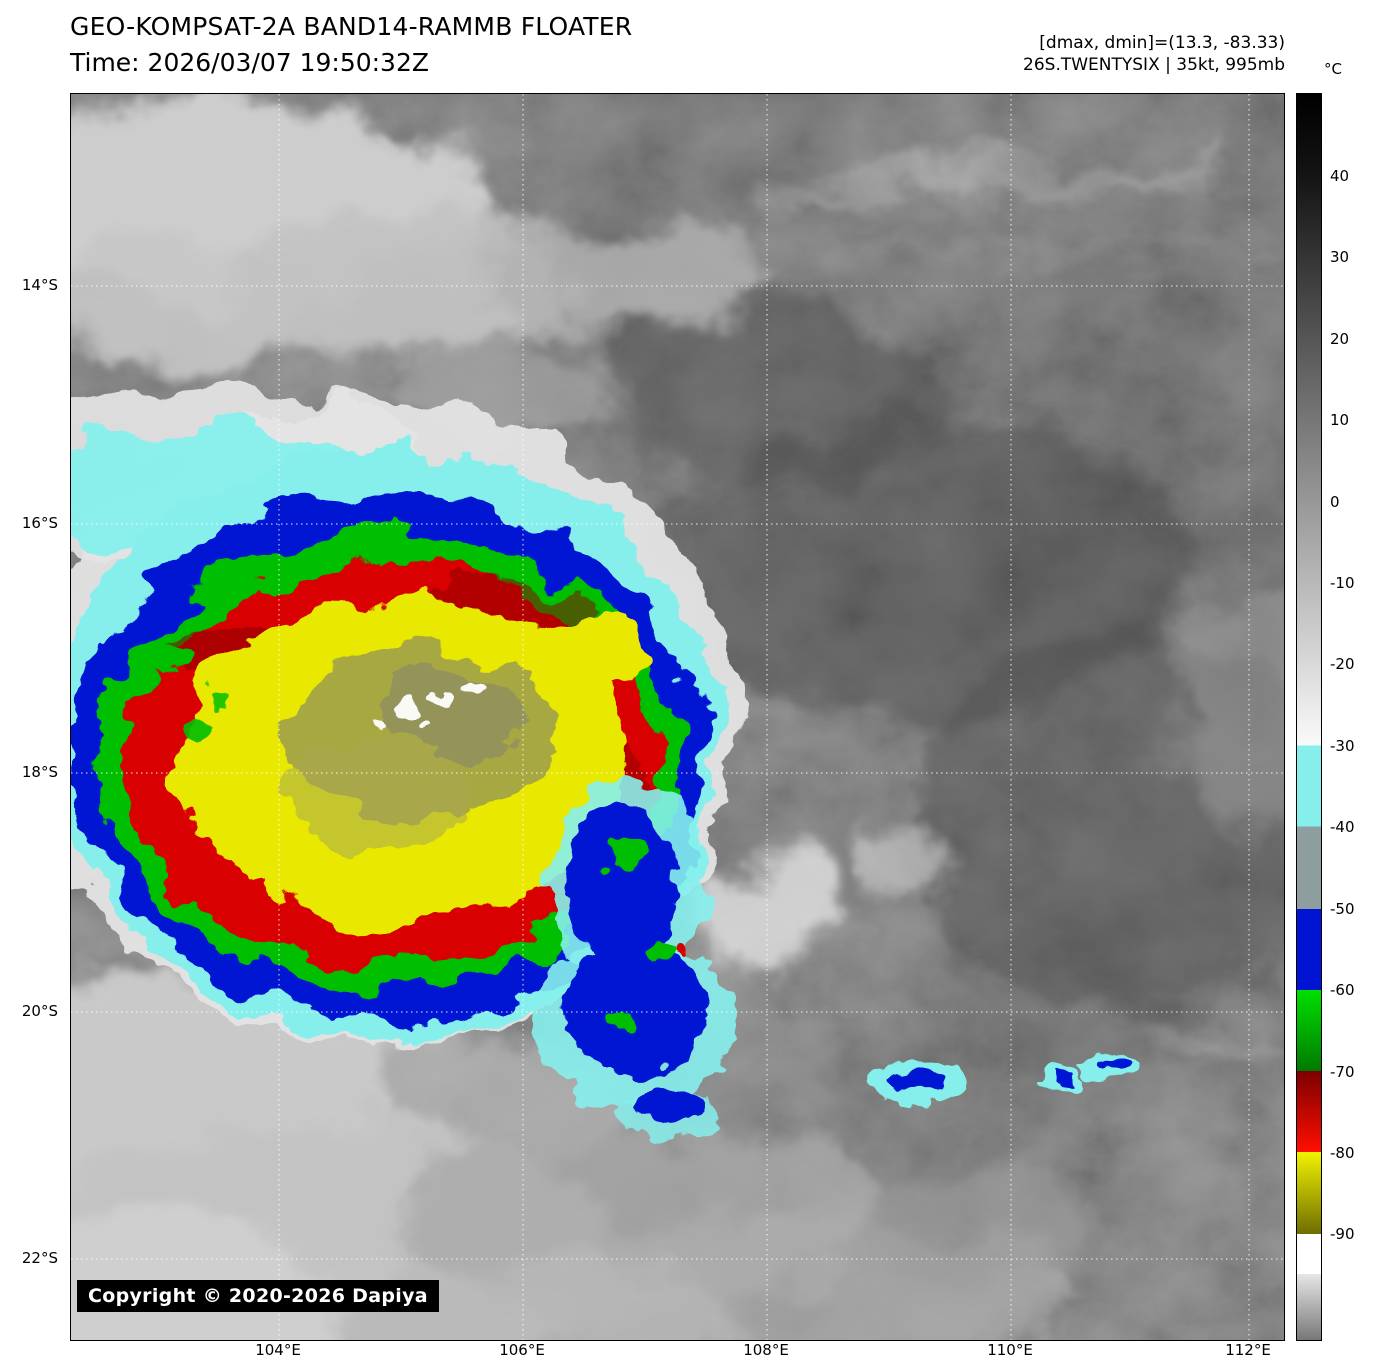 This screenshot has width=1388, height=1359. Describe the element at coordinates (522, 1350) in the screenshot. I see `lon-label: 106°E` at that location.